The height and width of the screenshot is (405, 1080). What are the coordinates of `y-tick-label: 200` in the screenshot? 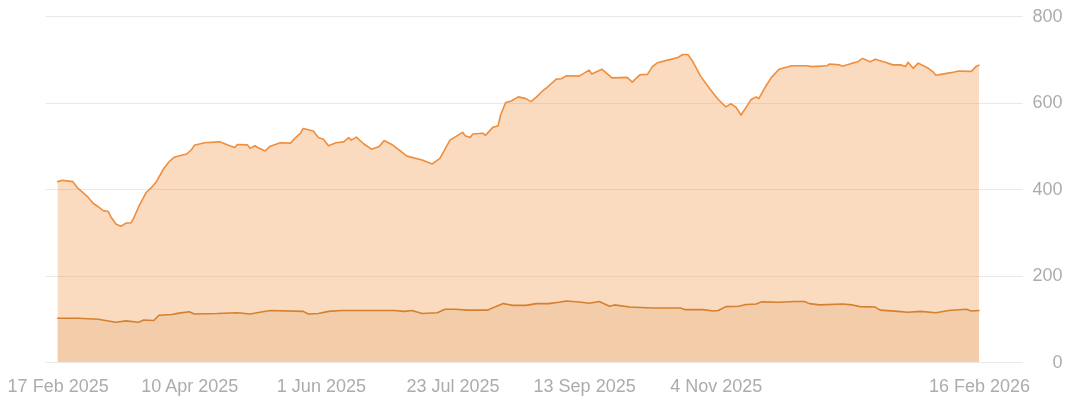 It's located at (1047, 275).